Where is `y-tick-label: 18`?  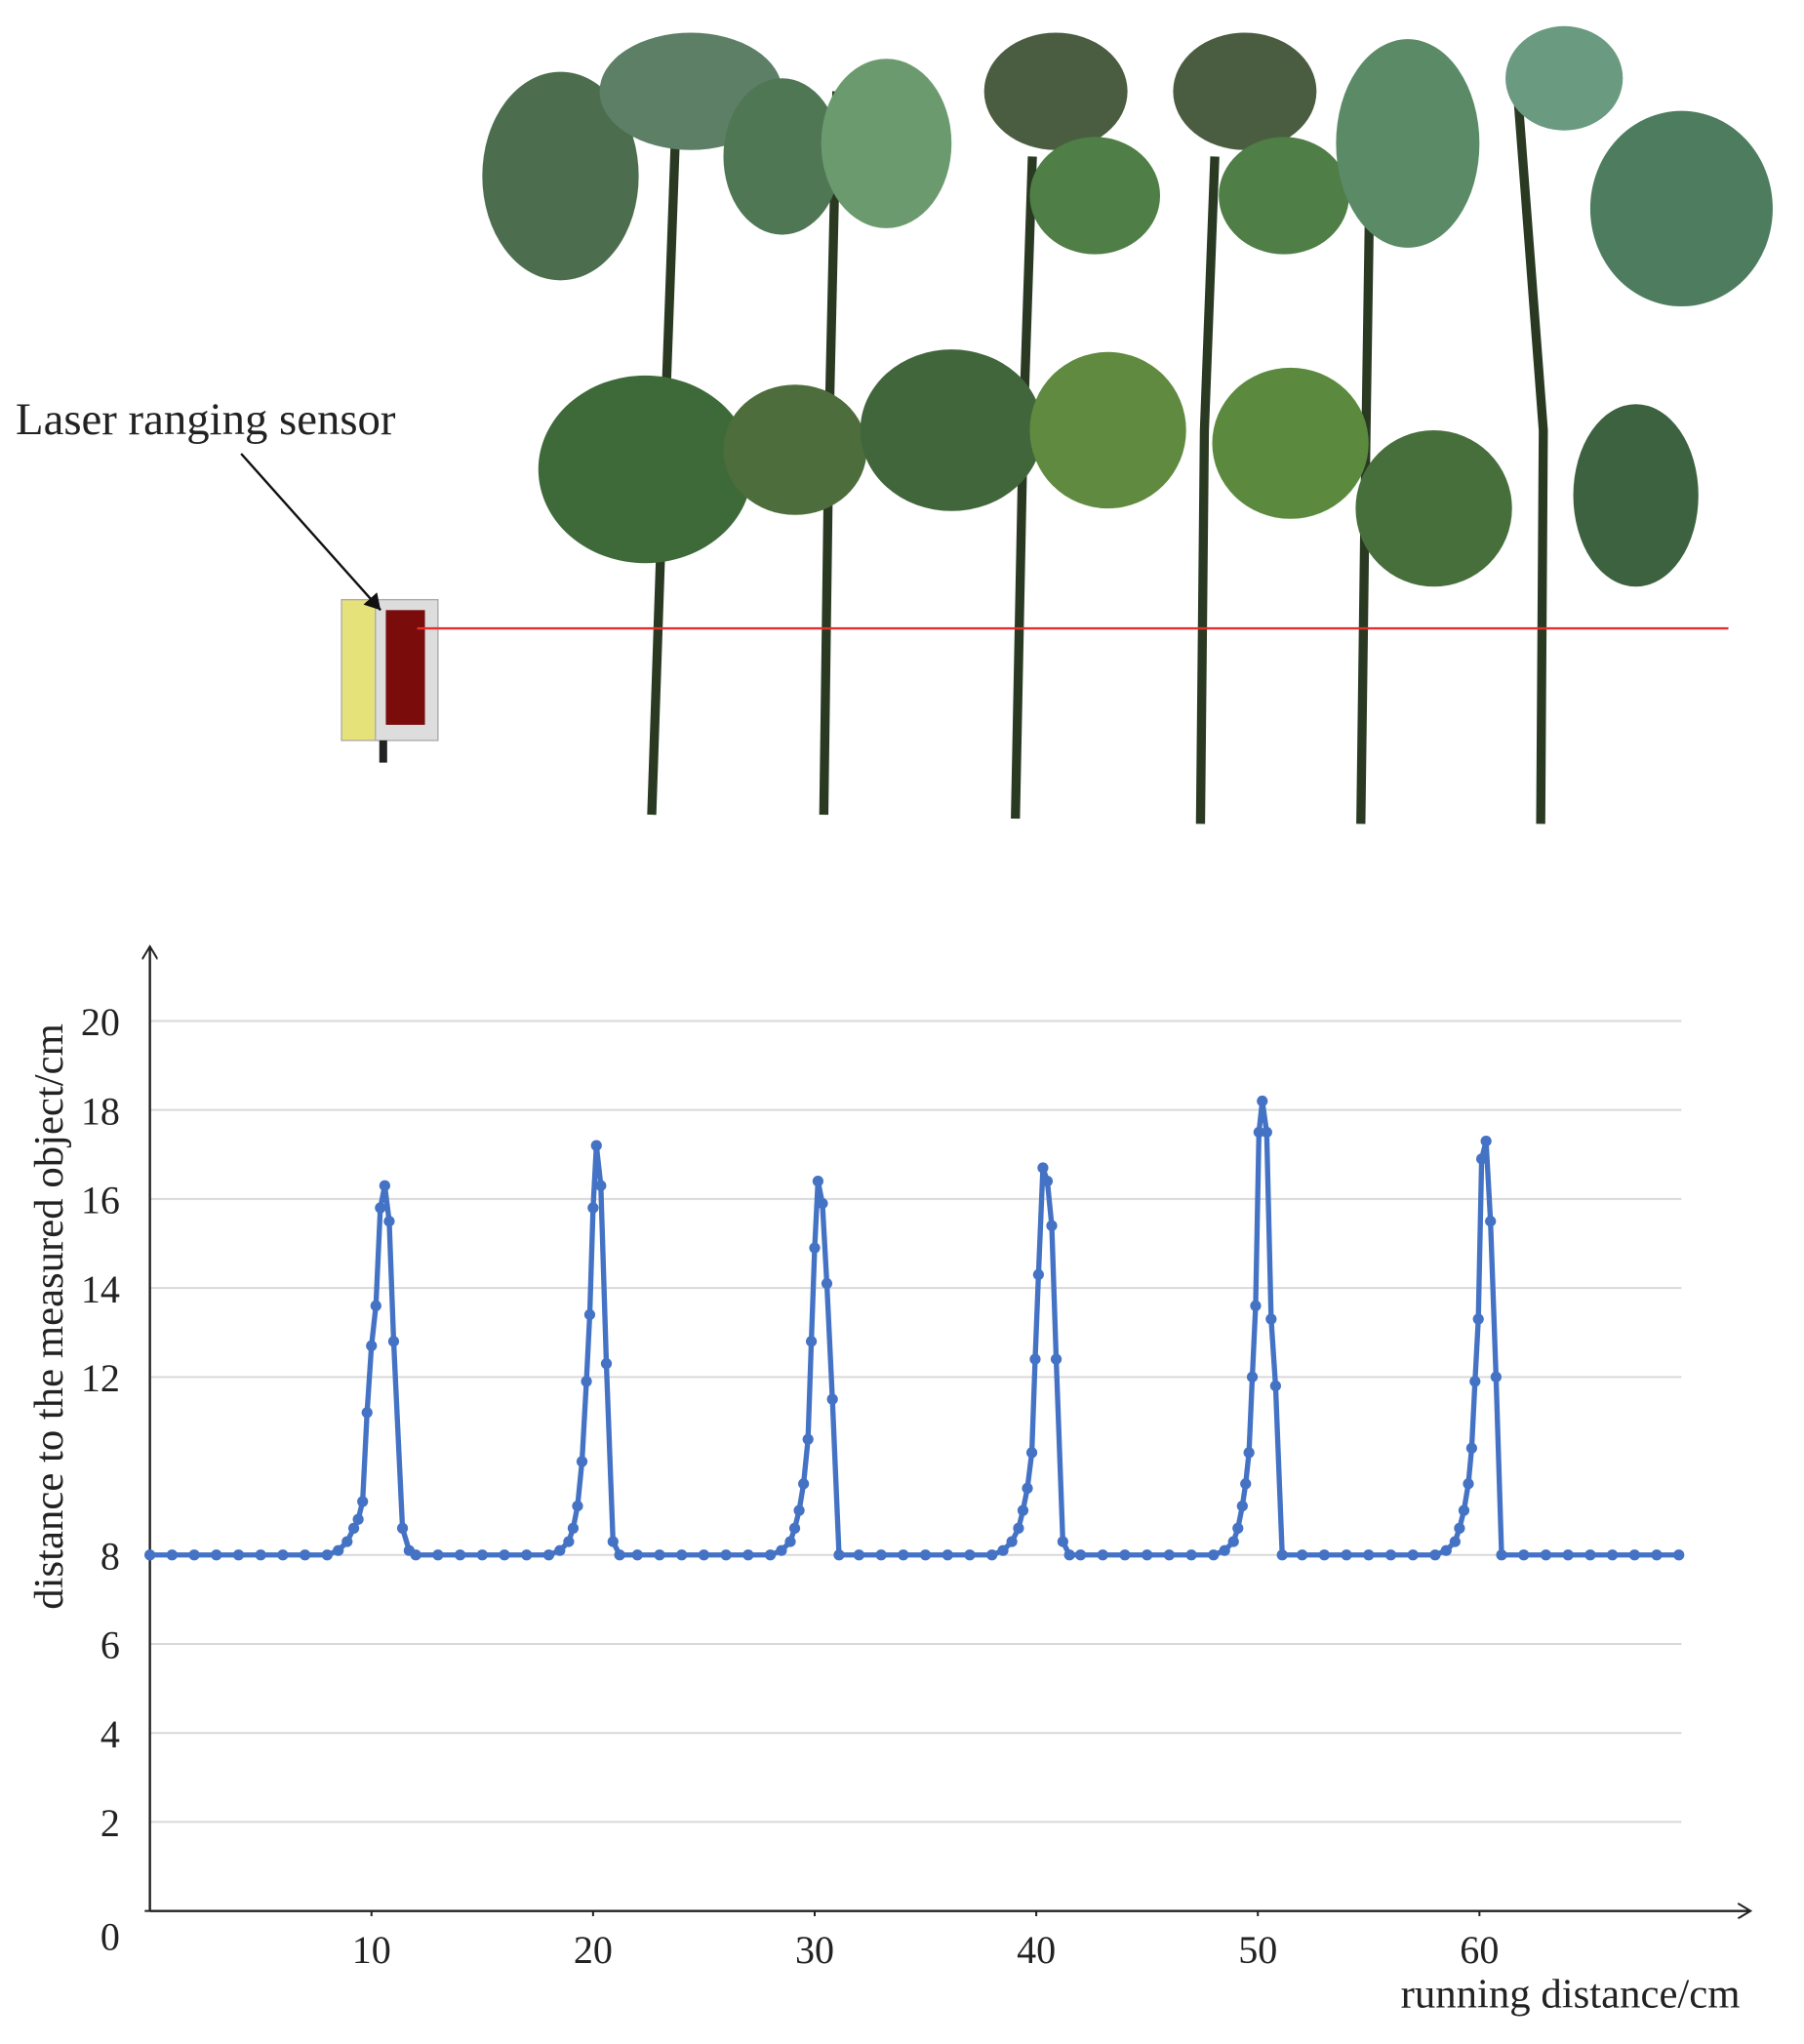
y-tick-label: 18 is located at coordinates (100, 1111).